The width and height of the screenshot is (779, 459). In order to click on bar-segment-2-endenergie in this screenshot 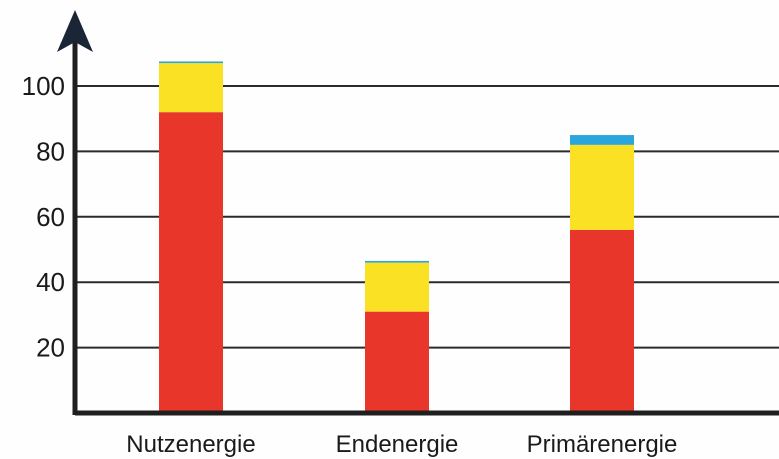, I will do `click(397, 287)`.